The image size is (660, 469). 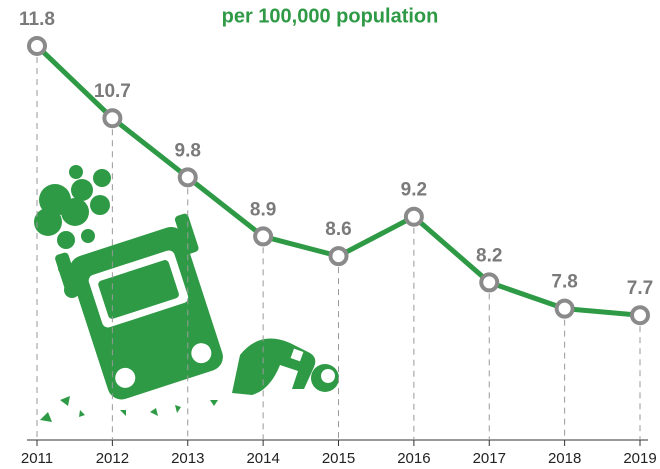 What do you see at coordinates (112, 91) in the screenshot?
I see `value-label: 10.7` at bounding box center [112, 91].